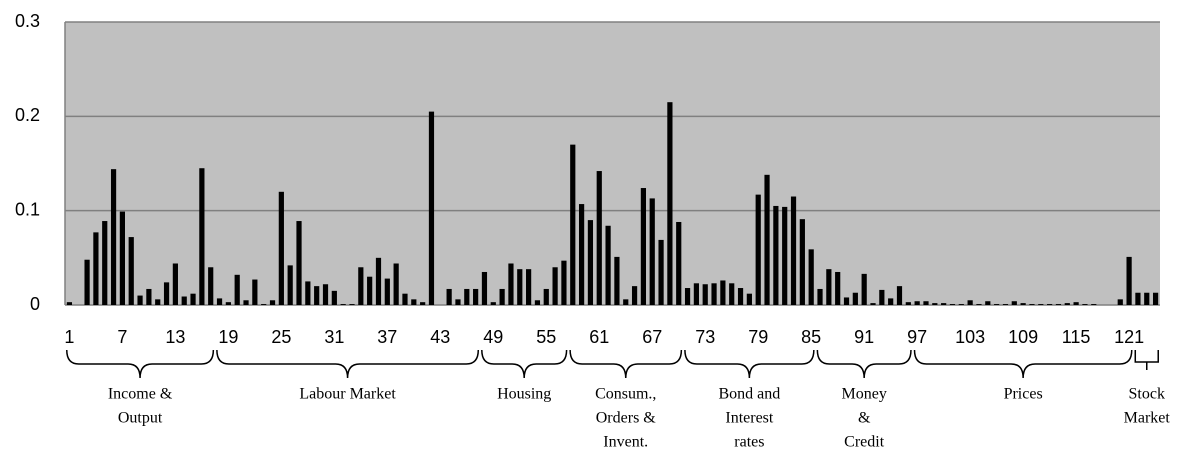  Describe the element at coordinates (864, 418) in the screenshot. I see `group-label: &` at that location.